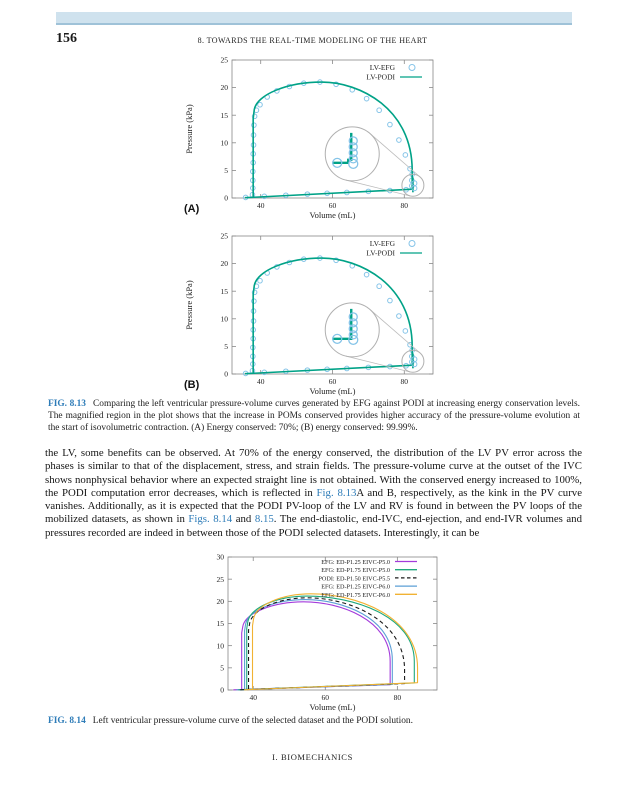 The height and width of the screenshot is (800, 625). What do you see at coordinates (66, 38) in the screenshot?
I see `page-number: 156` at bounding box center [66, 38].